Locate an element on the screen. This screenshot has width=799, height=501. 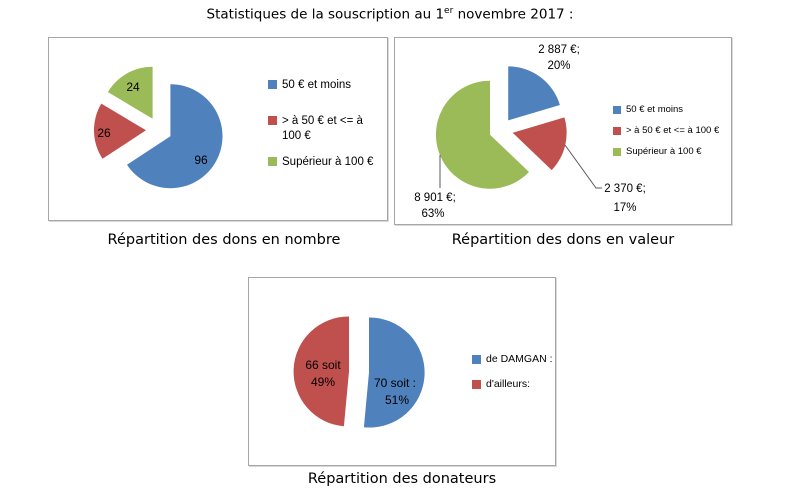
data-label-50-et-100: 2 370 €; is located at coordinates (625, 189).